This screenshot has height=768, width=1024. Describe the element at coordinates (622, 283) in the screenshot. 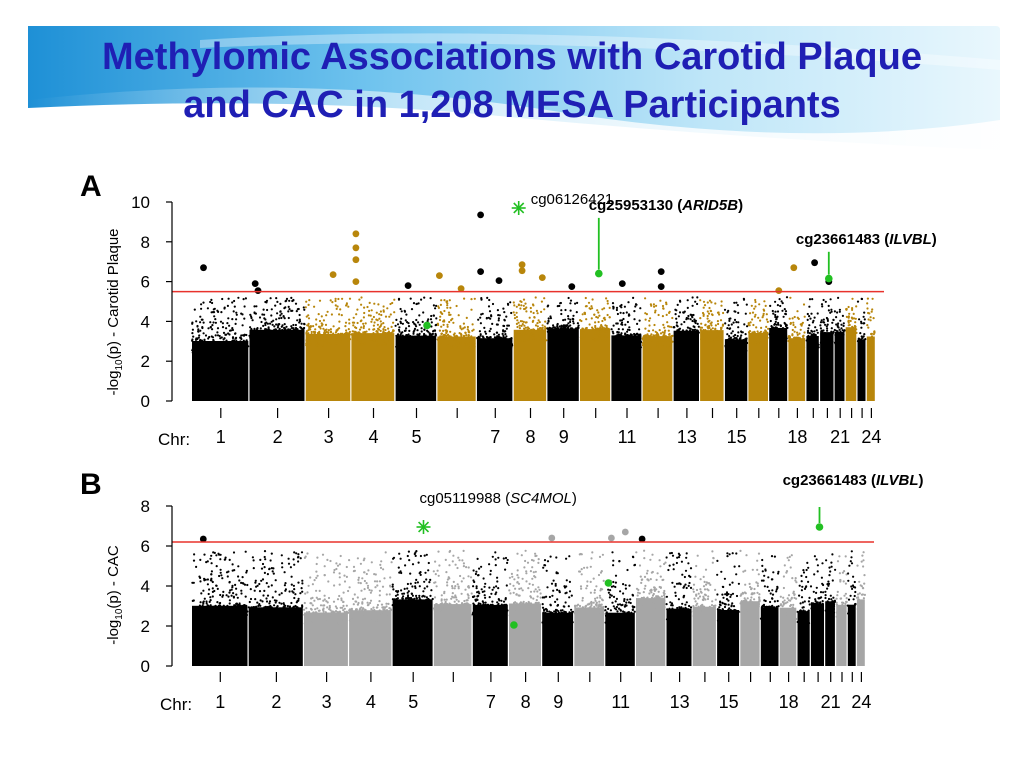

I see `top-hit-point` at that location.